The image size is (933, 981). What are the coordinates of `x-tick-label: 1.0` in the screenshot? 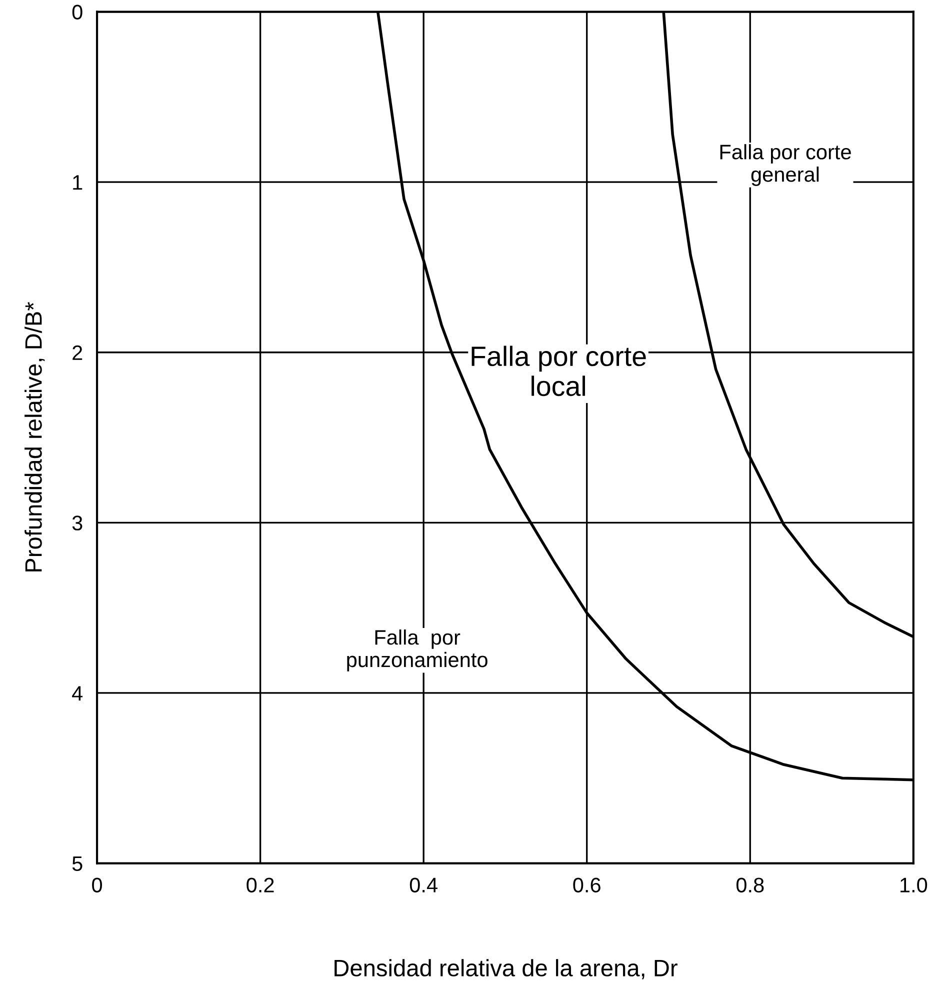 It's located at (914, 885).